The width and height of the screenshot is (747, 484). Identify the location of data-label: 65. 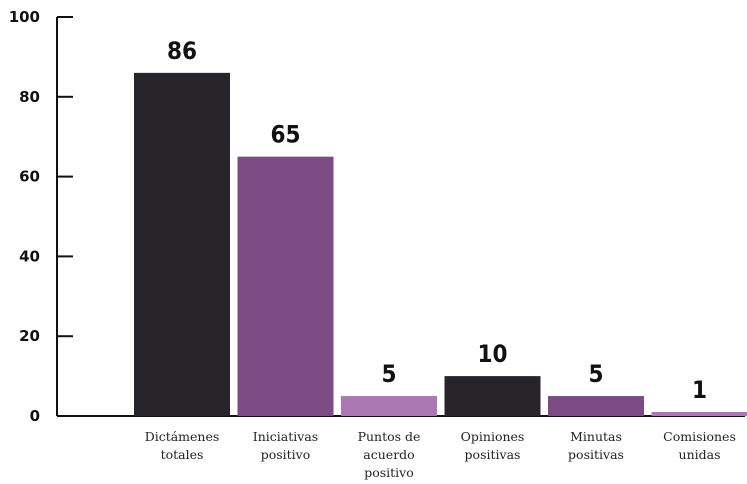
(285, 135).